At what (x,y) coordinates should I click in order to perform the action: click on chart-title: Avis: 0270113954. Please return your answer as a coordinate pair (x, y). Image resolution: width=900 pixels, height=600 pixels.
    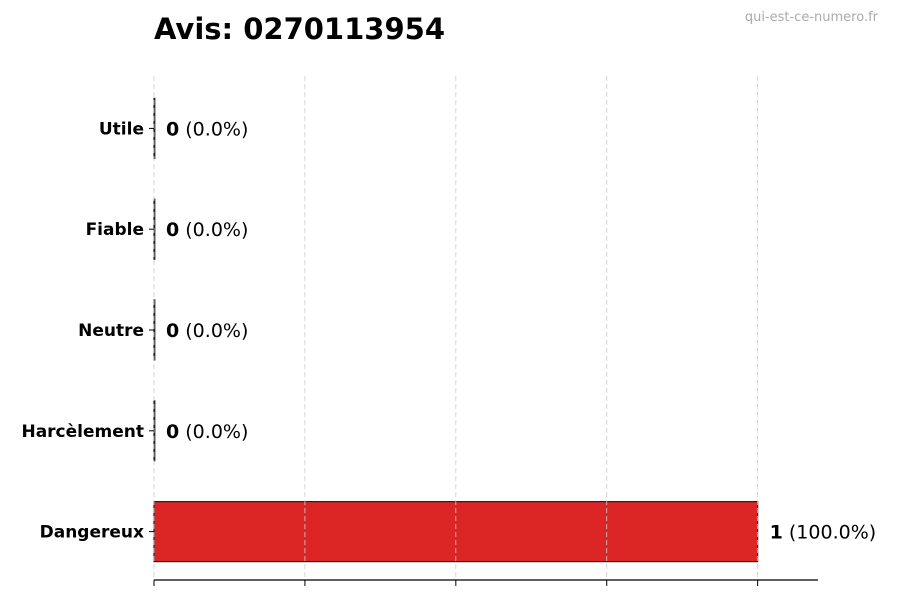
    Looking at the image, I should click on (299, 29).